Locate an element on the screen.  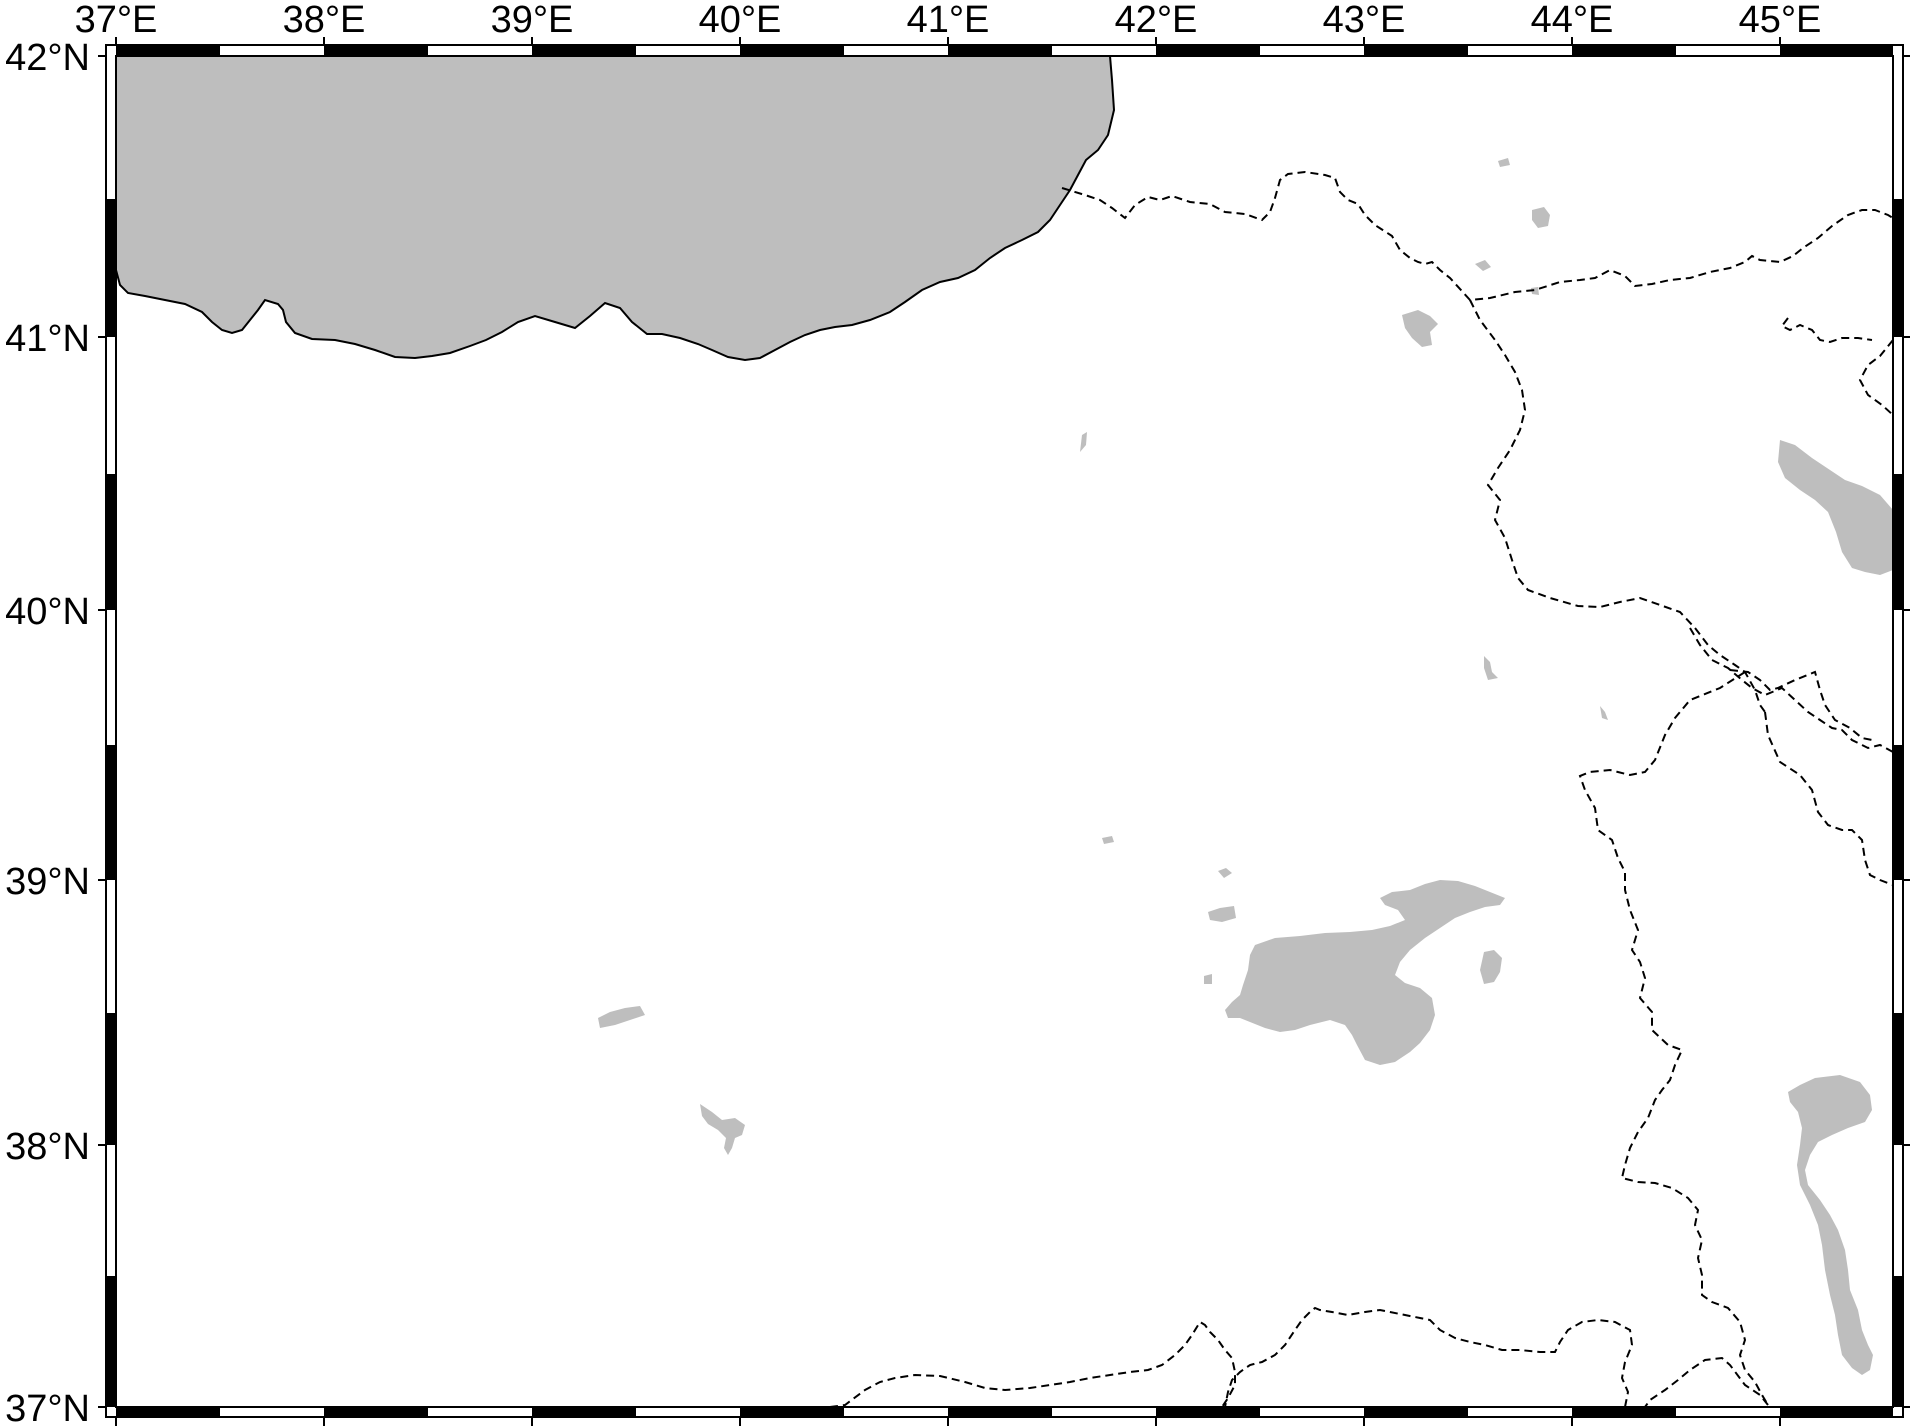
border-turkey-iraq is located at coordinates (1706, 1382).